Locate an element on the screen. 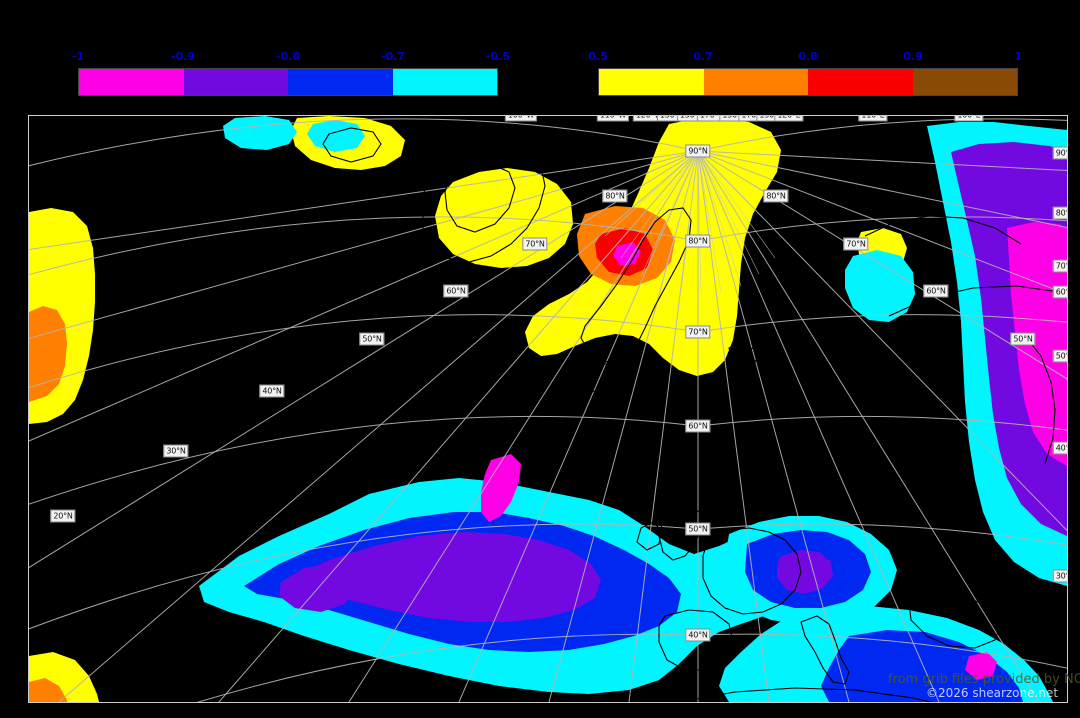 Image resolution: width=1080 pixels, height=718 pixels. attribution-copyright: ©2026 shearzone.net is located at coordinates (992, 693).